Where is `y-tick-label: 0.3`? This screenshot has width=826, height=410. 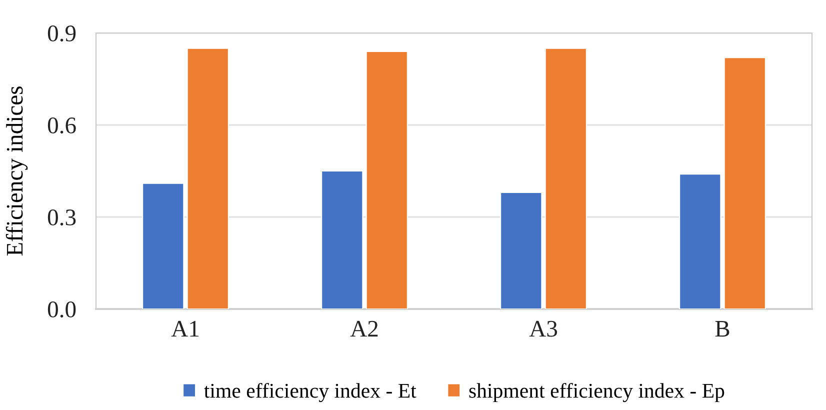 y-tick-label: 0.3 is located at coordinates (62, 217).